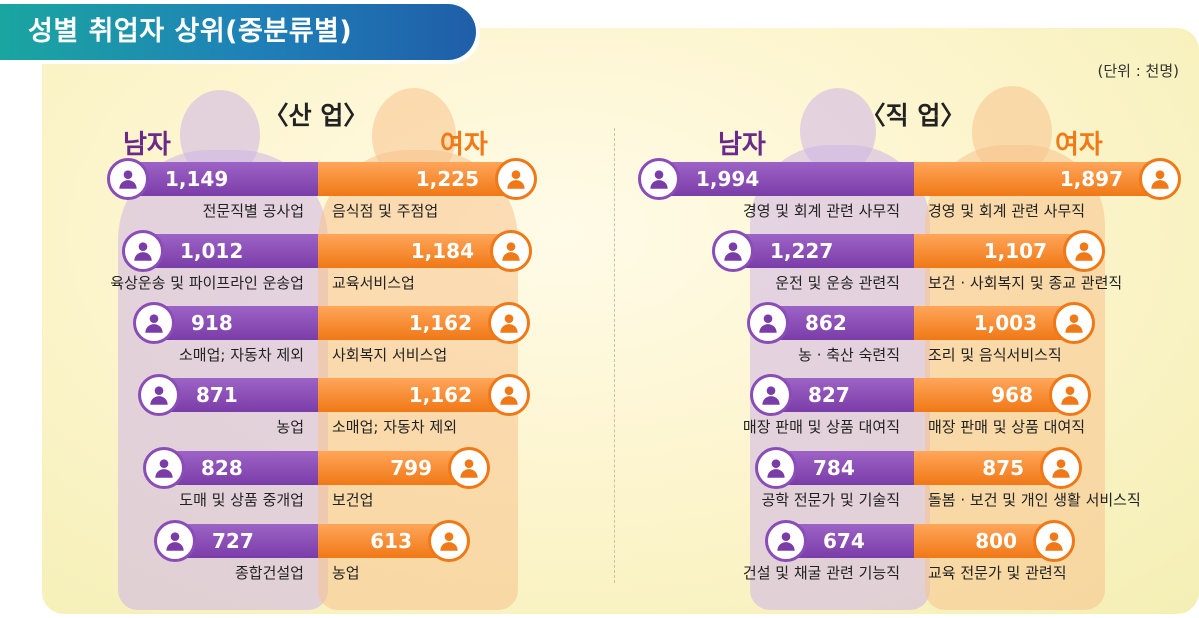  What do you see at coordinates (232, 323) in the screenshot?
I see `male-bar-industry: 918` at bounding box center [232, 323].